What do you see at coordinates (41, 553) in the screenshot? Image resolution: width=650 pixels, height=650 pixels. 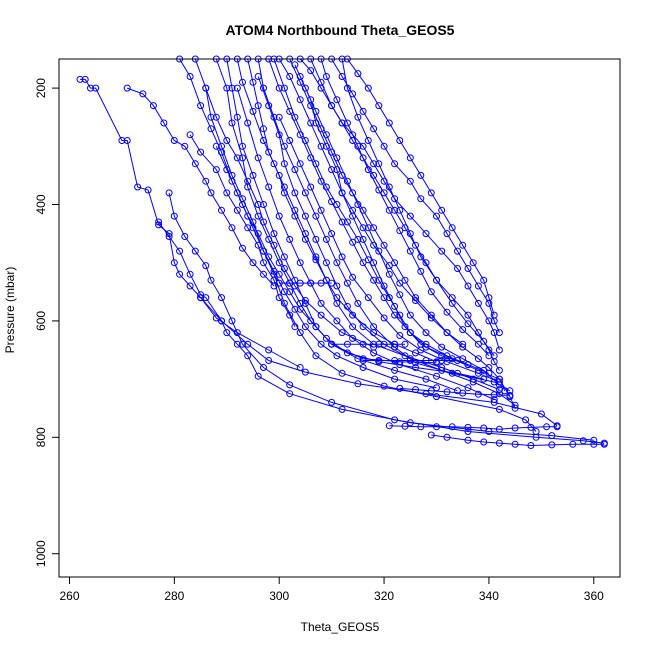 I see `y-tick-label: 1000` at bounding box center [41, 553].